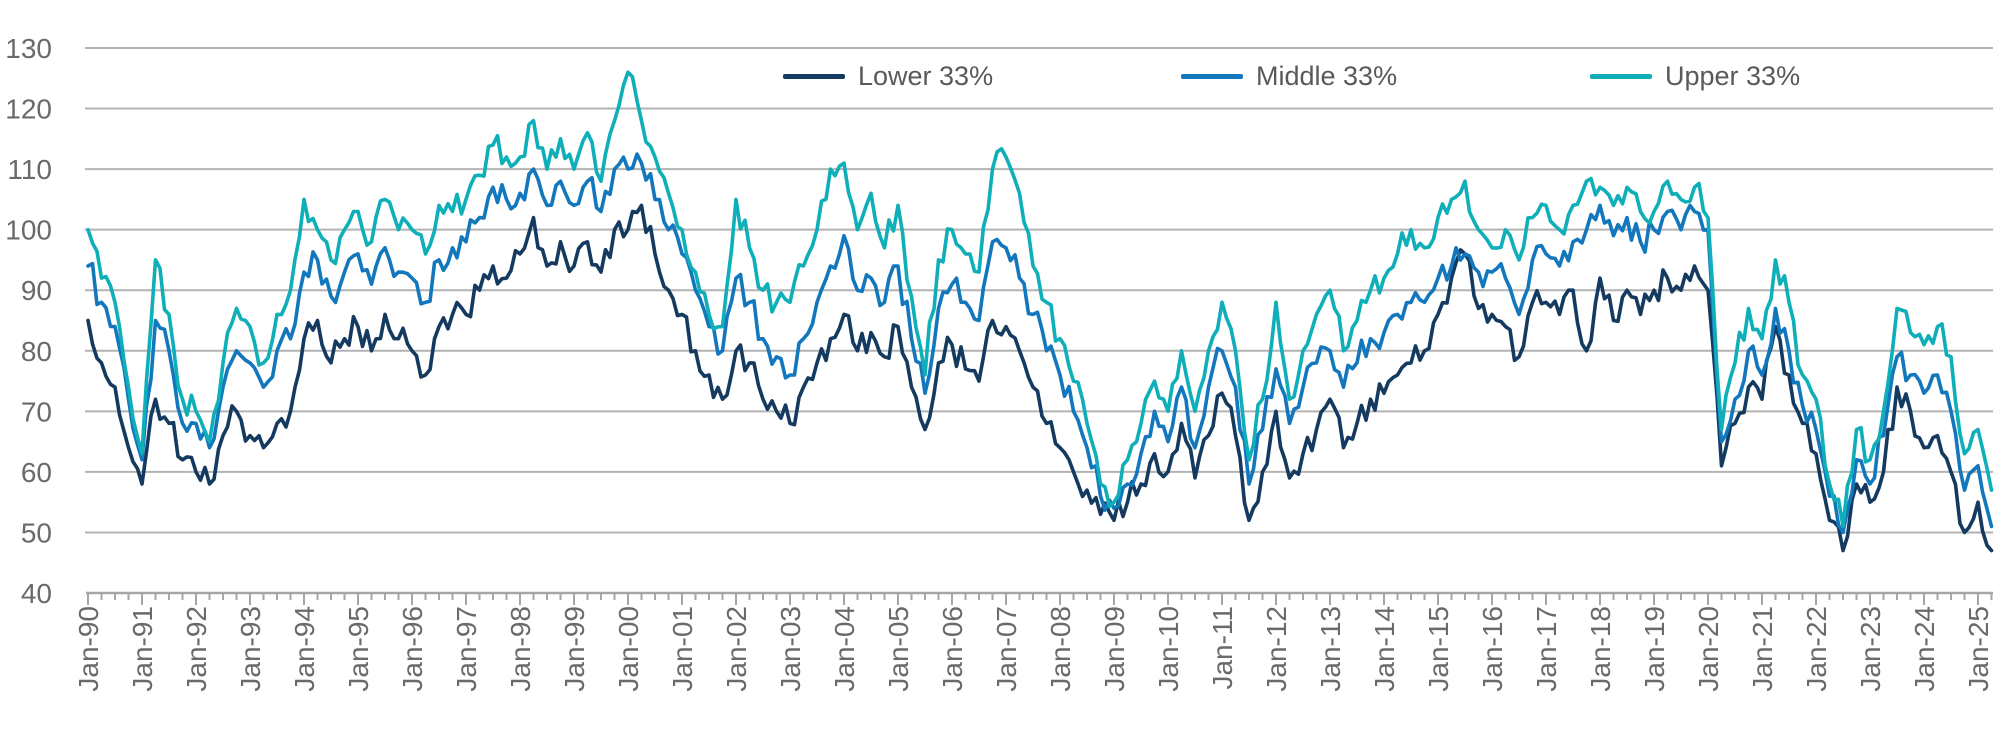  What do you see at coordinates (1816, 649) in the screenshot?
I see `x-tick-label: Jan-22` at bounding box center [1816, 649].